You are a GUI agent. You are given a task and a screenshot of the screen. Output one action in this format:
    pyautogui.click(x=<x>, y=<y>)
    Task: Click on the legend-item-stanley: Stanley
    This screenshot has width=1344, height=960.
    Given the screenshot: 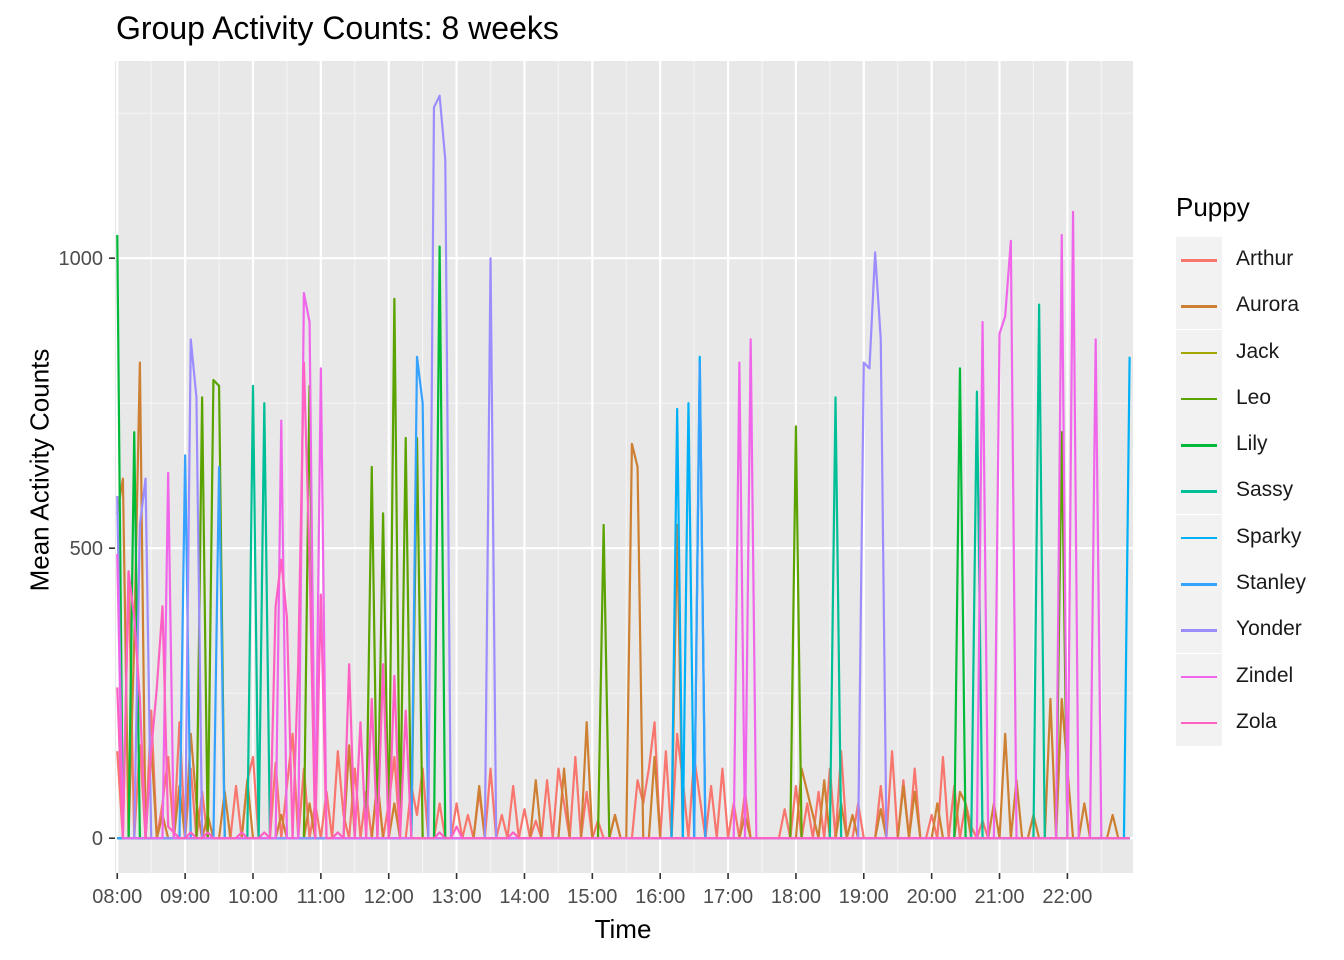 What is the action you would take?
    pyautogui.click(x=1251, y=584)
    